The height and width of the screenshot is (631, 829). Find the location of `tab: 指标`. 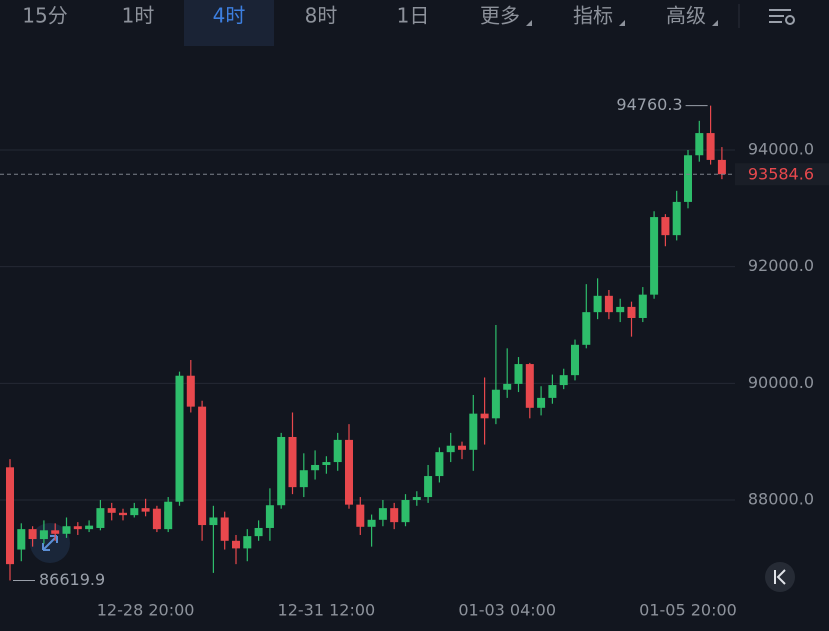

tab: 指标 is located at coordinates (593, 16).